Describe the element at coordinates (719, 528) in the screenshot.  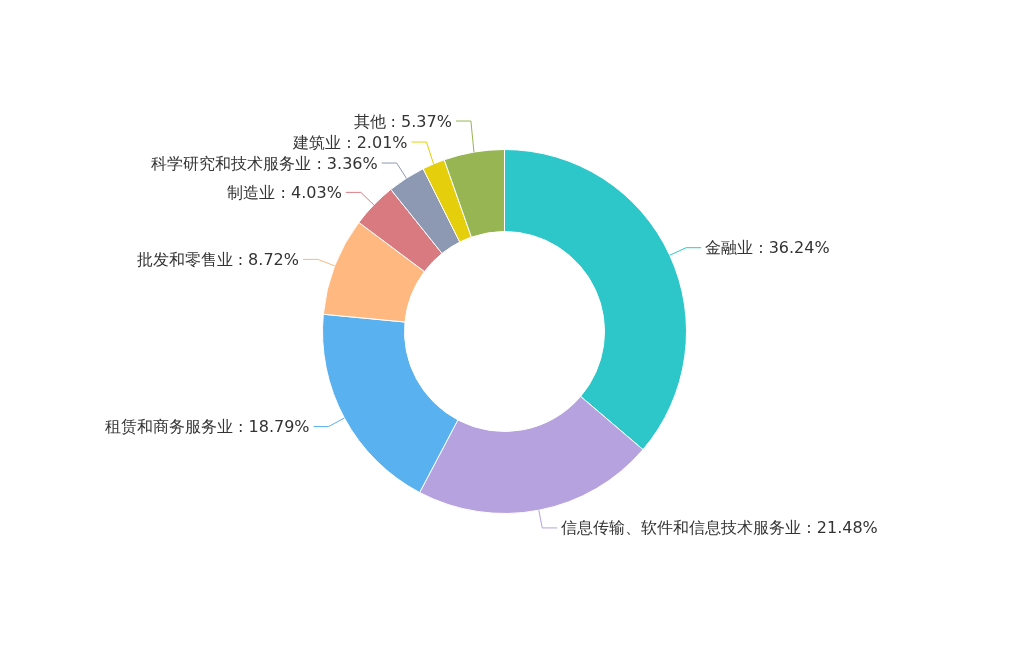
I see `slice-label: 信息传输、软件和信息技术服务业 : 21.48%` at that location.